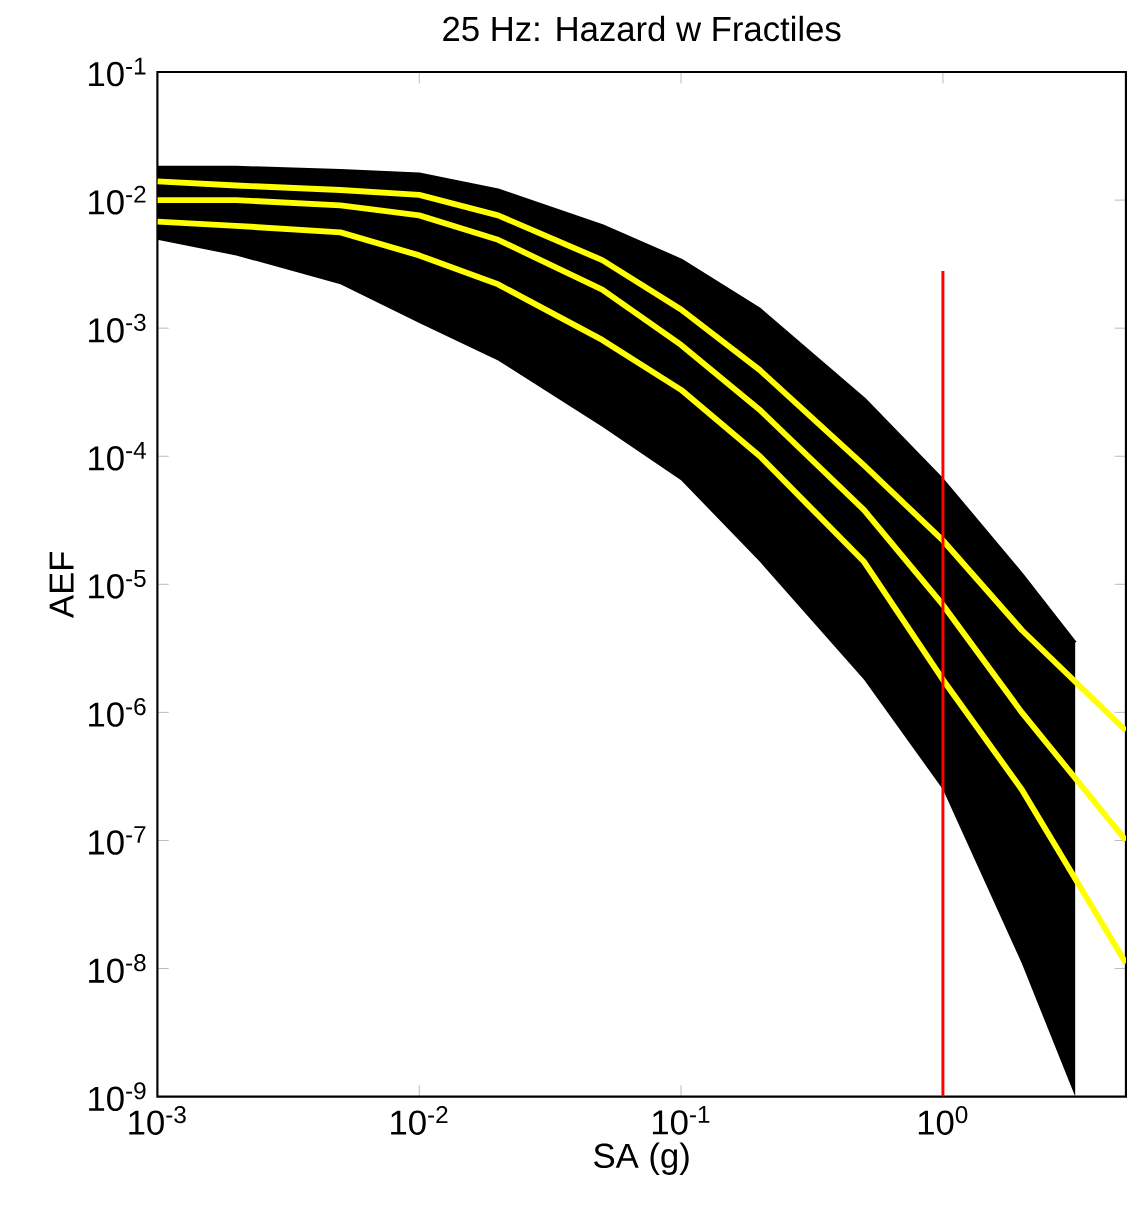  What do you see at coordinates (118, 456) in the screenshot?
I see `y-tick-label: 10$^{-4}$` at bounding box center [118, 456].